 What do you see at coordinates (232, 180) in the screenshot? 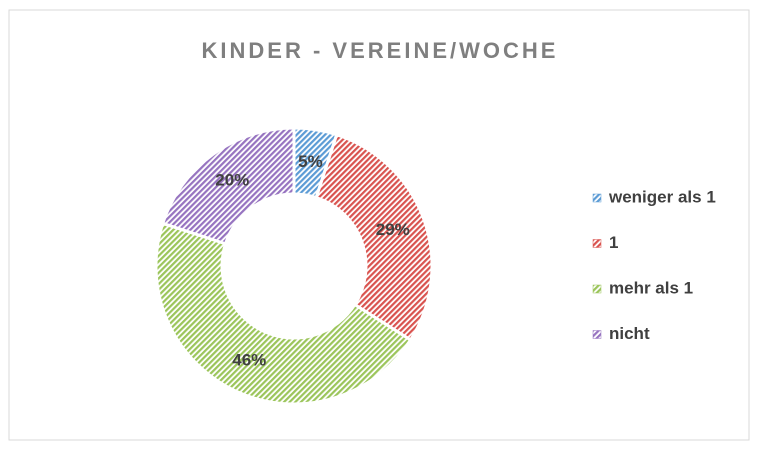
I see `data-label: 20%` at bounding box center [232, 180].